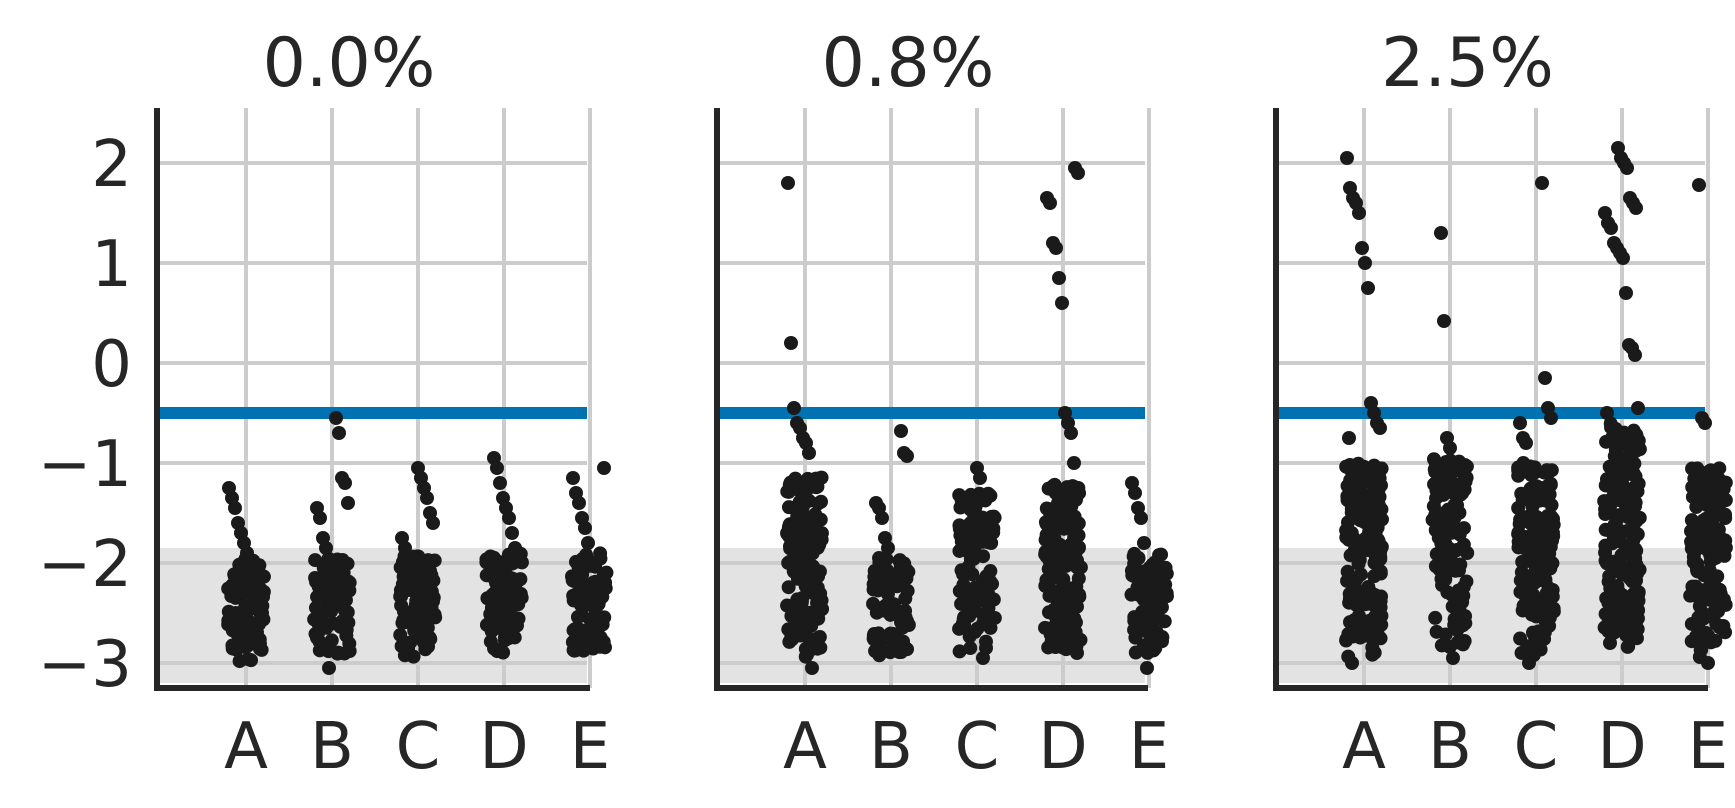  I want to click on y-tick-label: −1, so click(85, 465).